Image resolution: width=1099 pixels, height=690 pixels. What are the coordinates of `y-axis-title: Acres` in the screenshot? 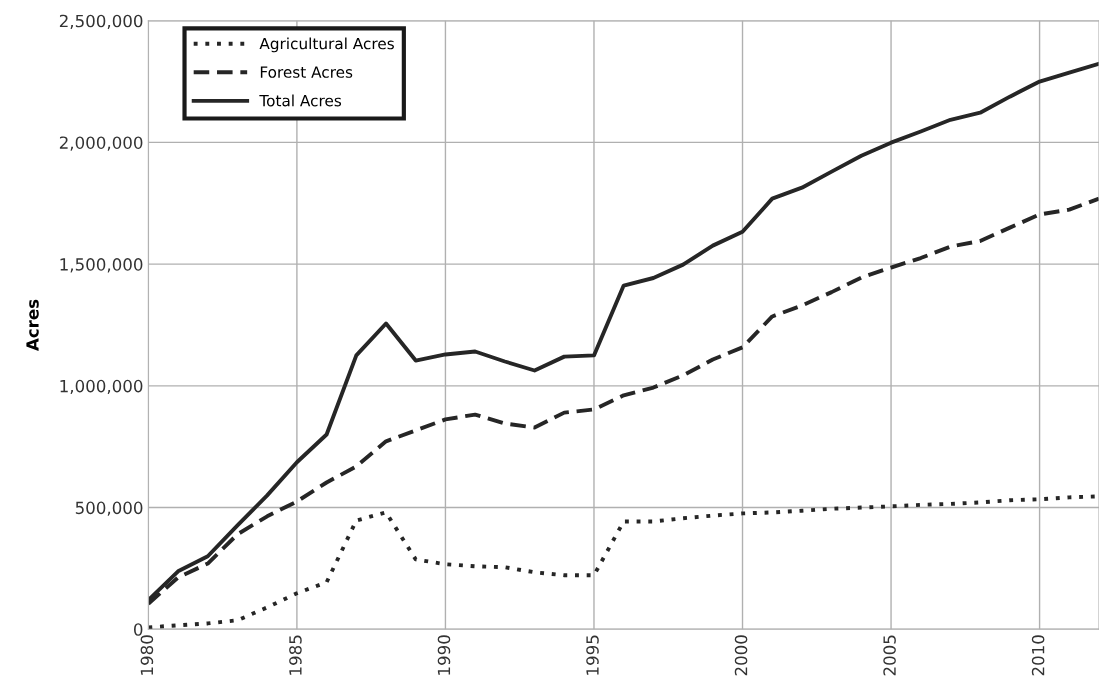 It's located at (32, 325).